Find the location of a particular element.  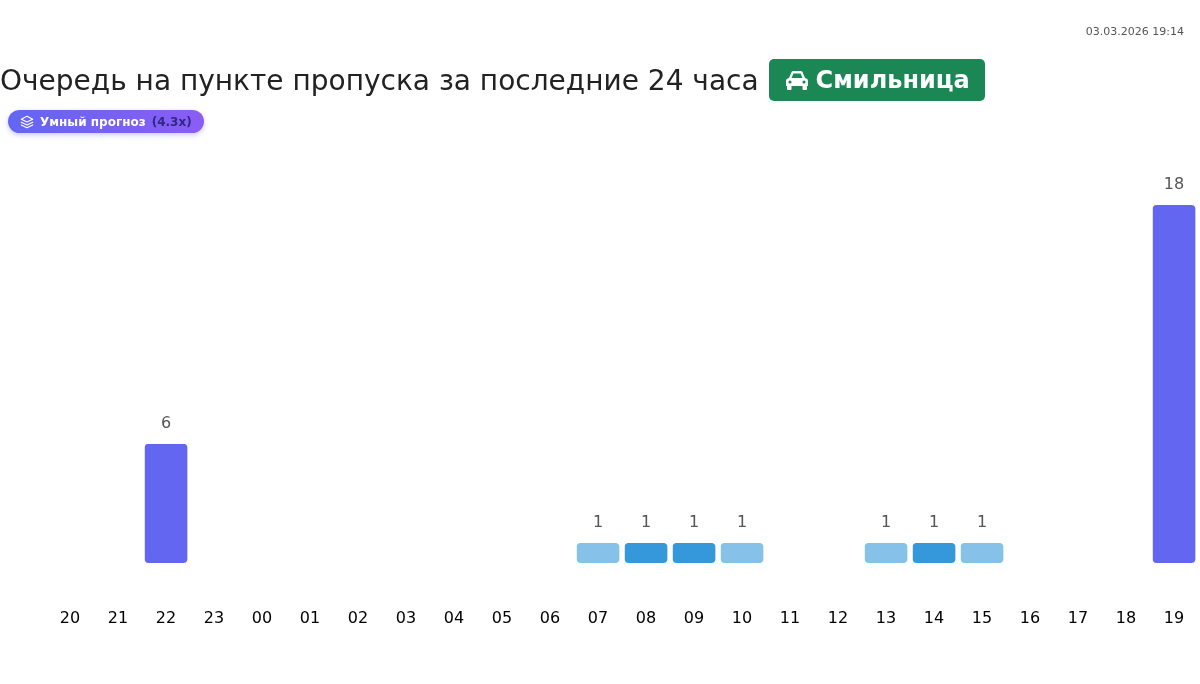

x-tick-label: 09 is located at coordinates (694, 617).